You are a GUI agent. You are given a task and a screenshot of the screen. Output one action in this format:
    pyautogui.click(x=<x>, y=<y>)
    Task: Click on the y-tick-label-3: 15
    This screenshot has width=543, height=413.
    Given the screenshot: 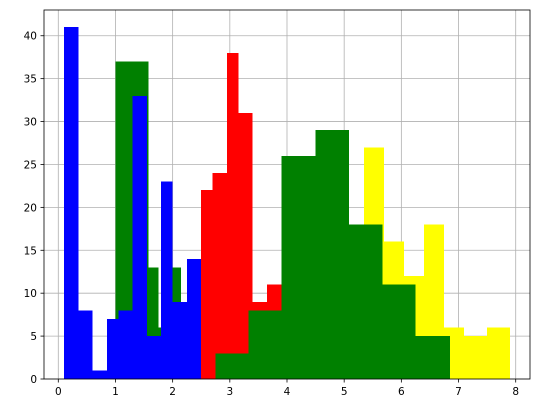 What is the action you would take?
    pyautogui.click(x=30, y=251)
    